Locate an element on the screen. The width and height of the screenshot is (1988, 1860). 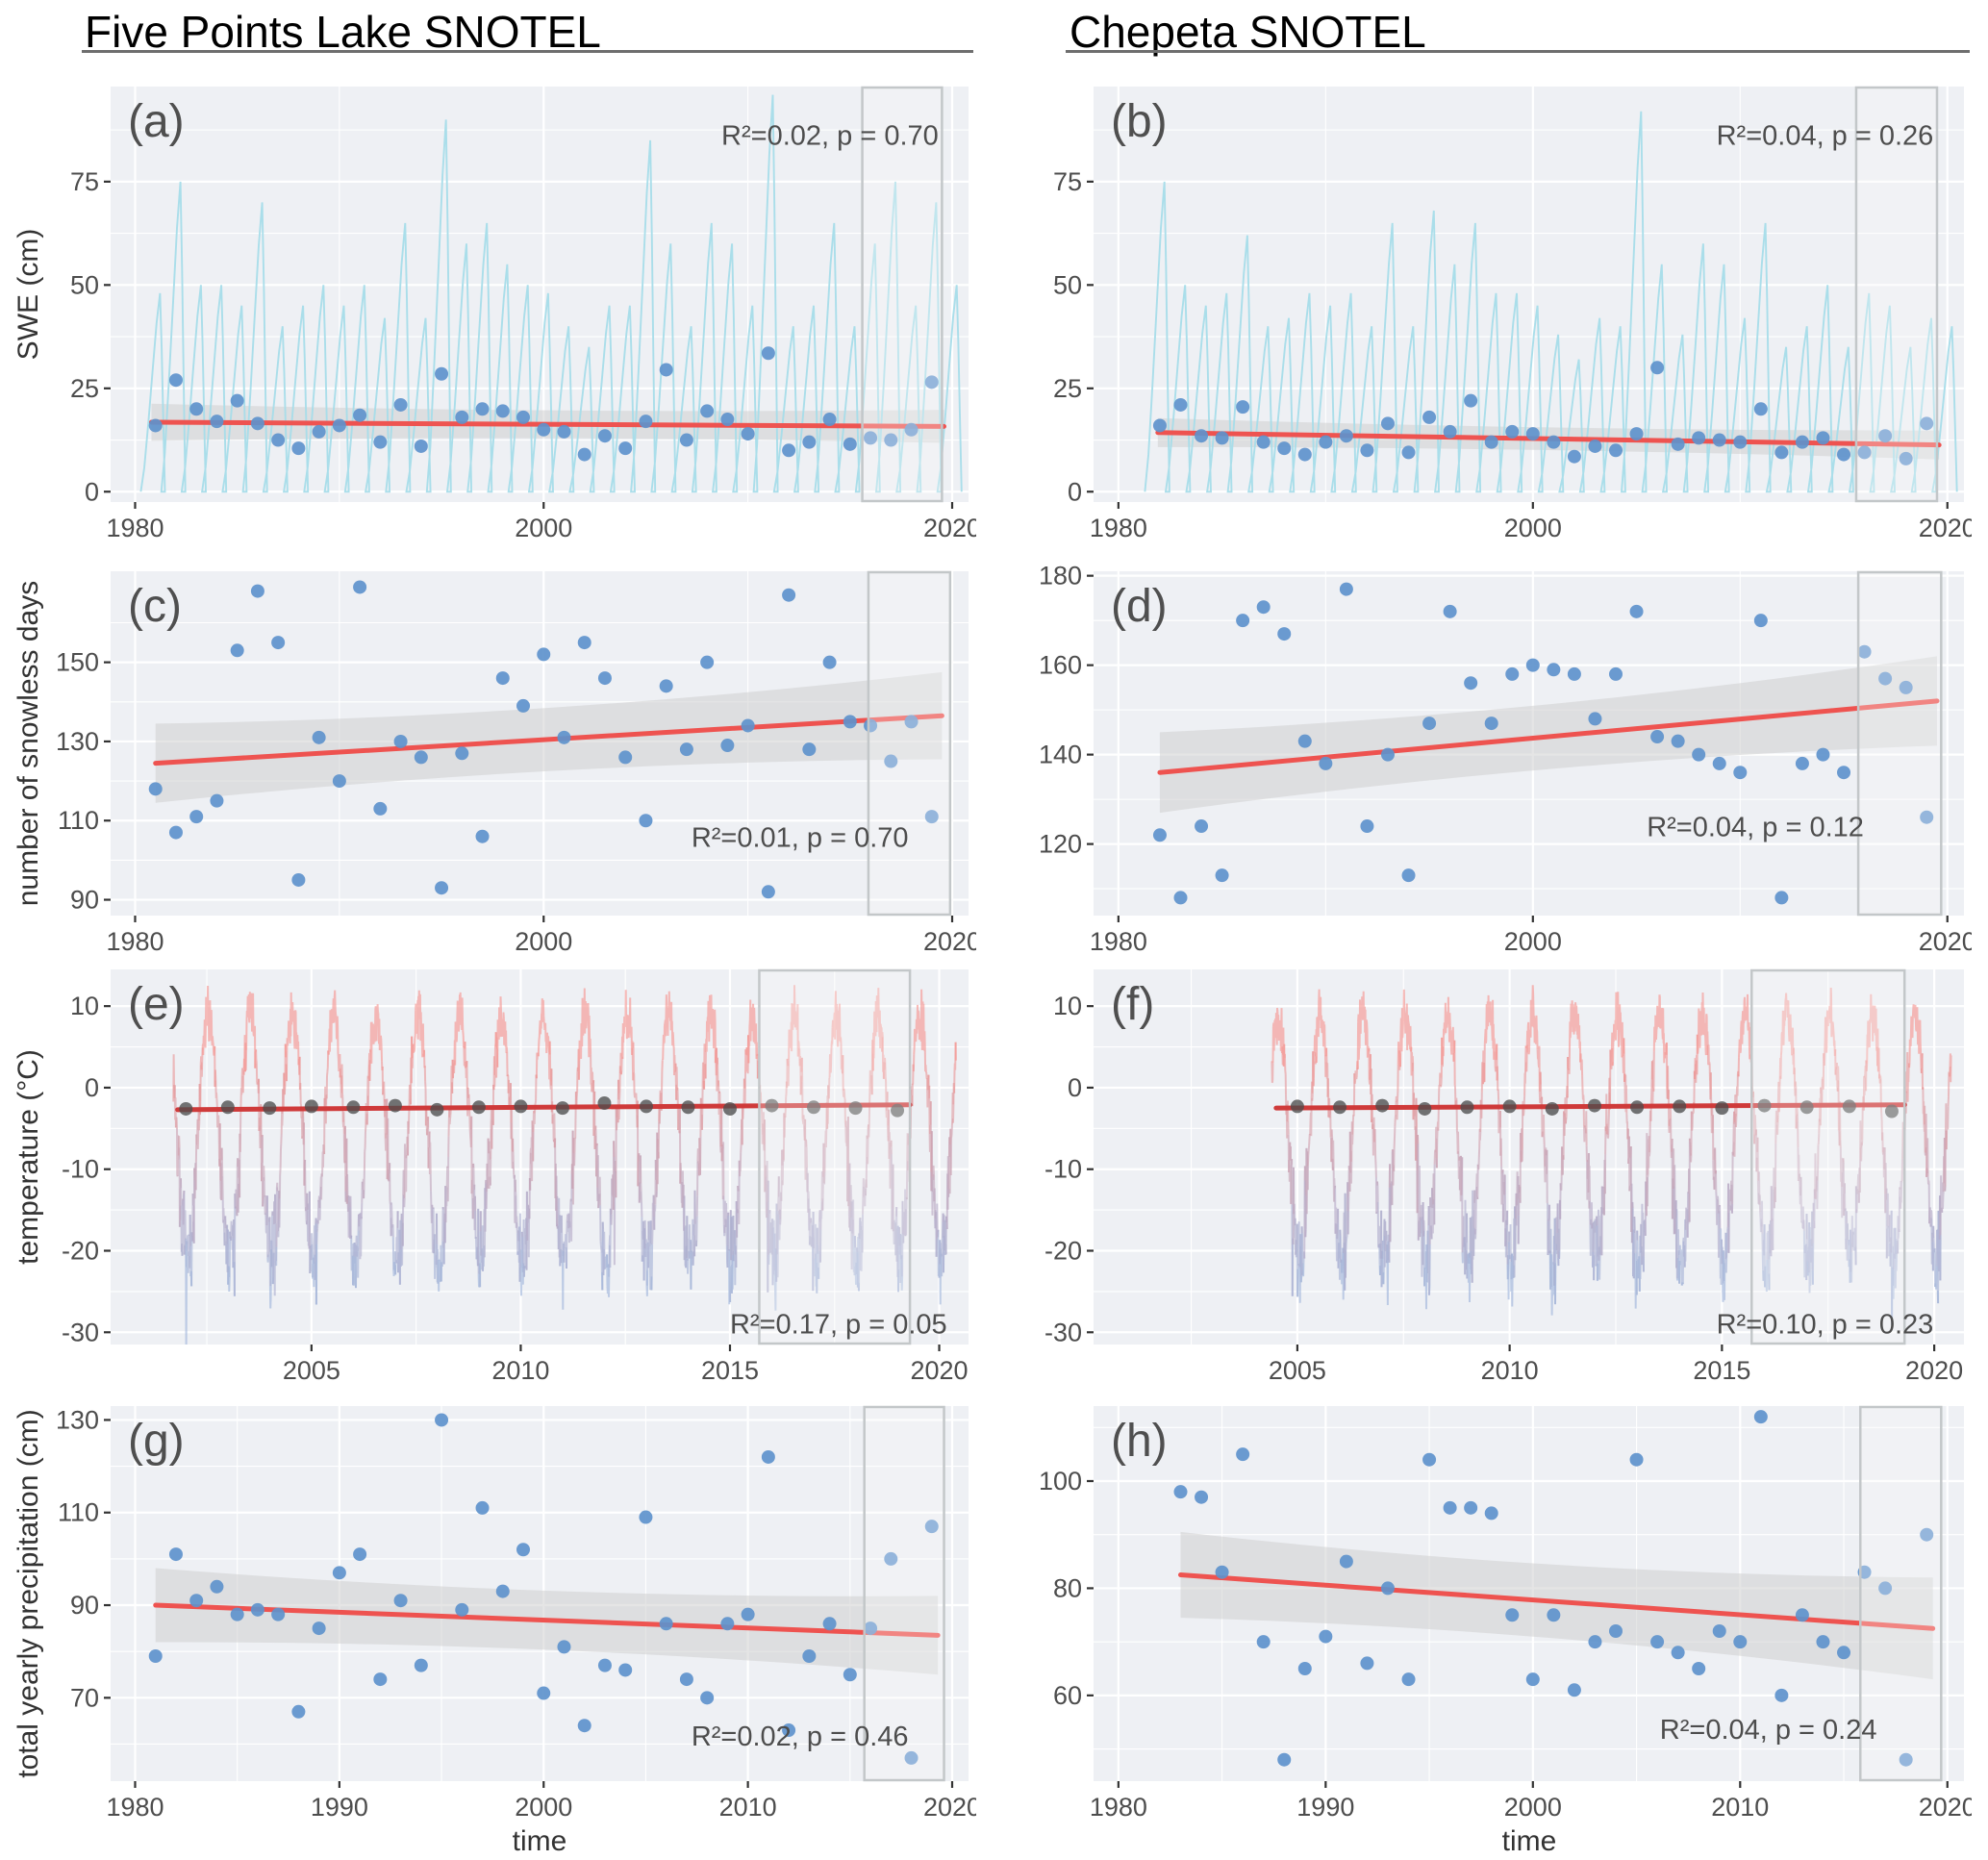
svg-text: (e) is located at coordinates (156, 1004).